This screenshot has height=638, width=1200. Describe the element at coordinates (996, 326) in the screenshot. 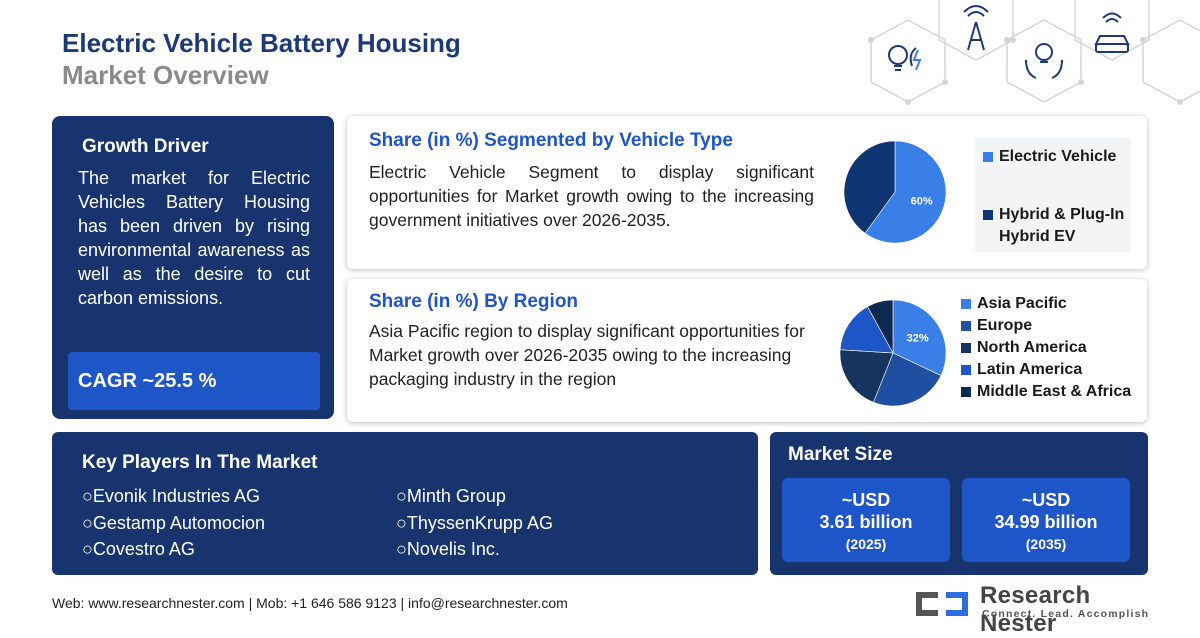

I see `legend-item-europe: Europe` at that location.